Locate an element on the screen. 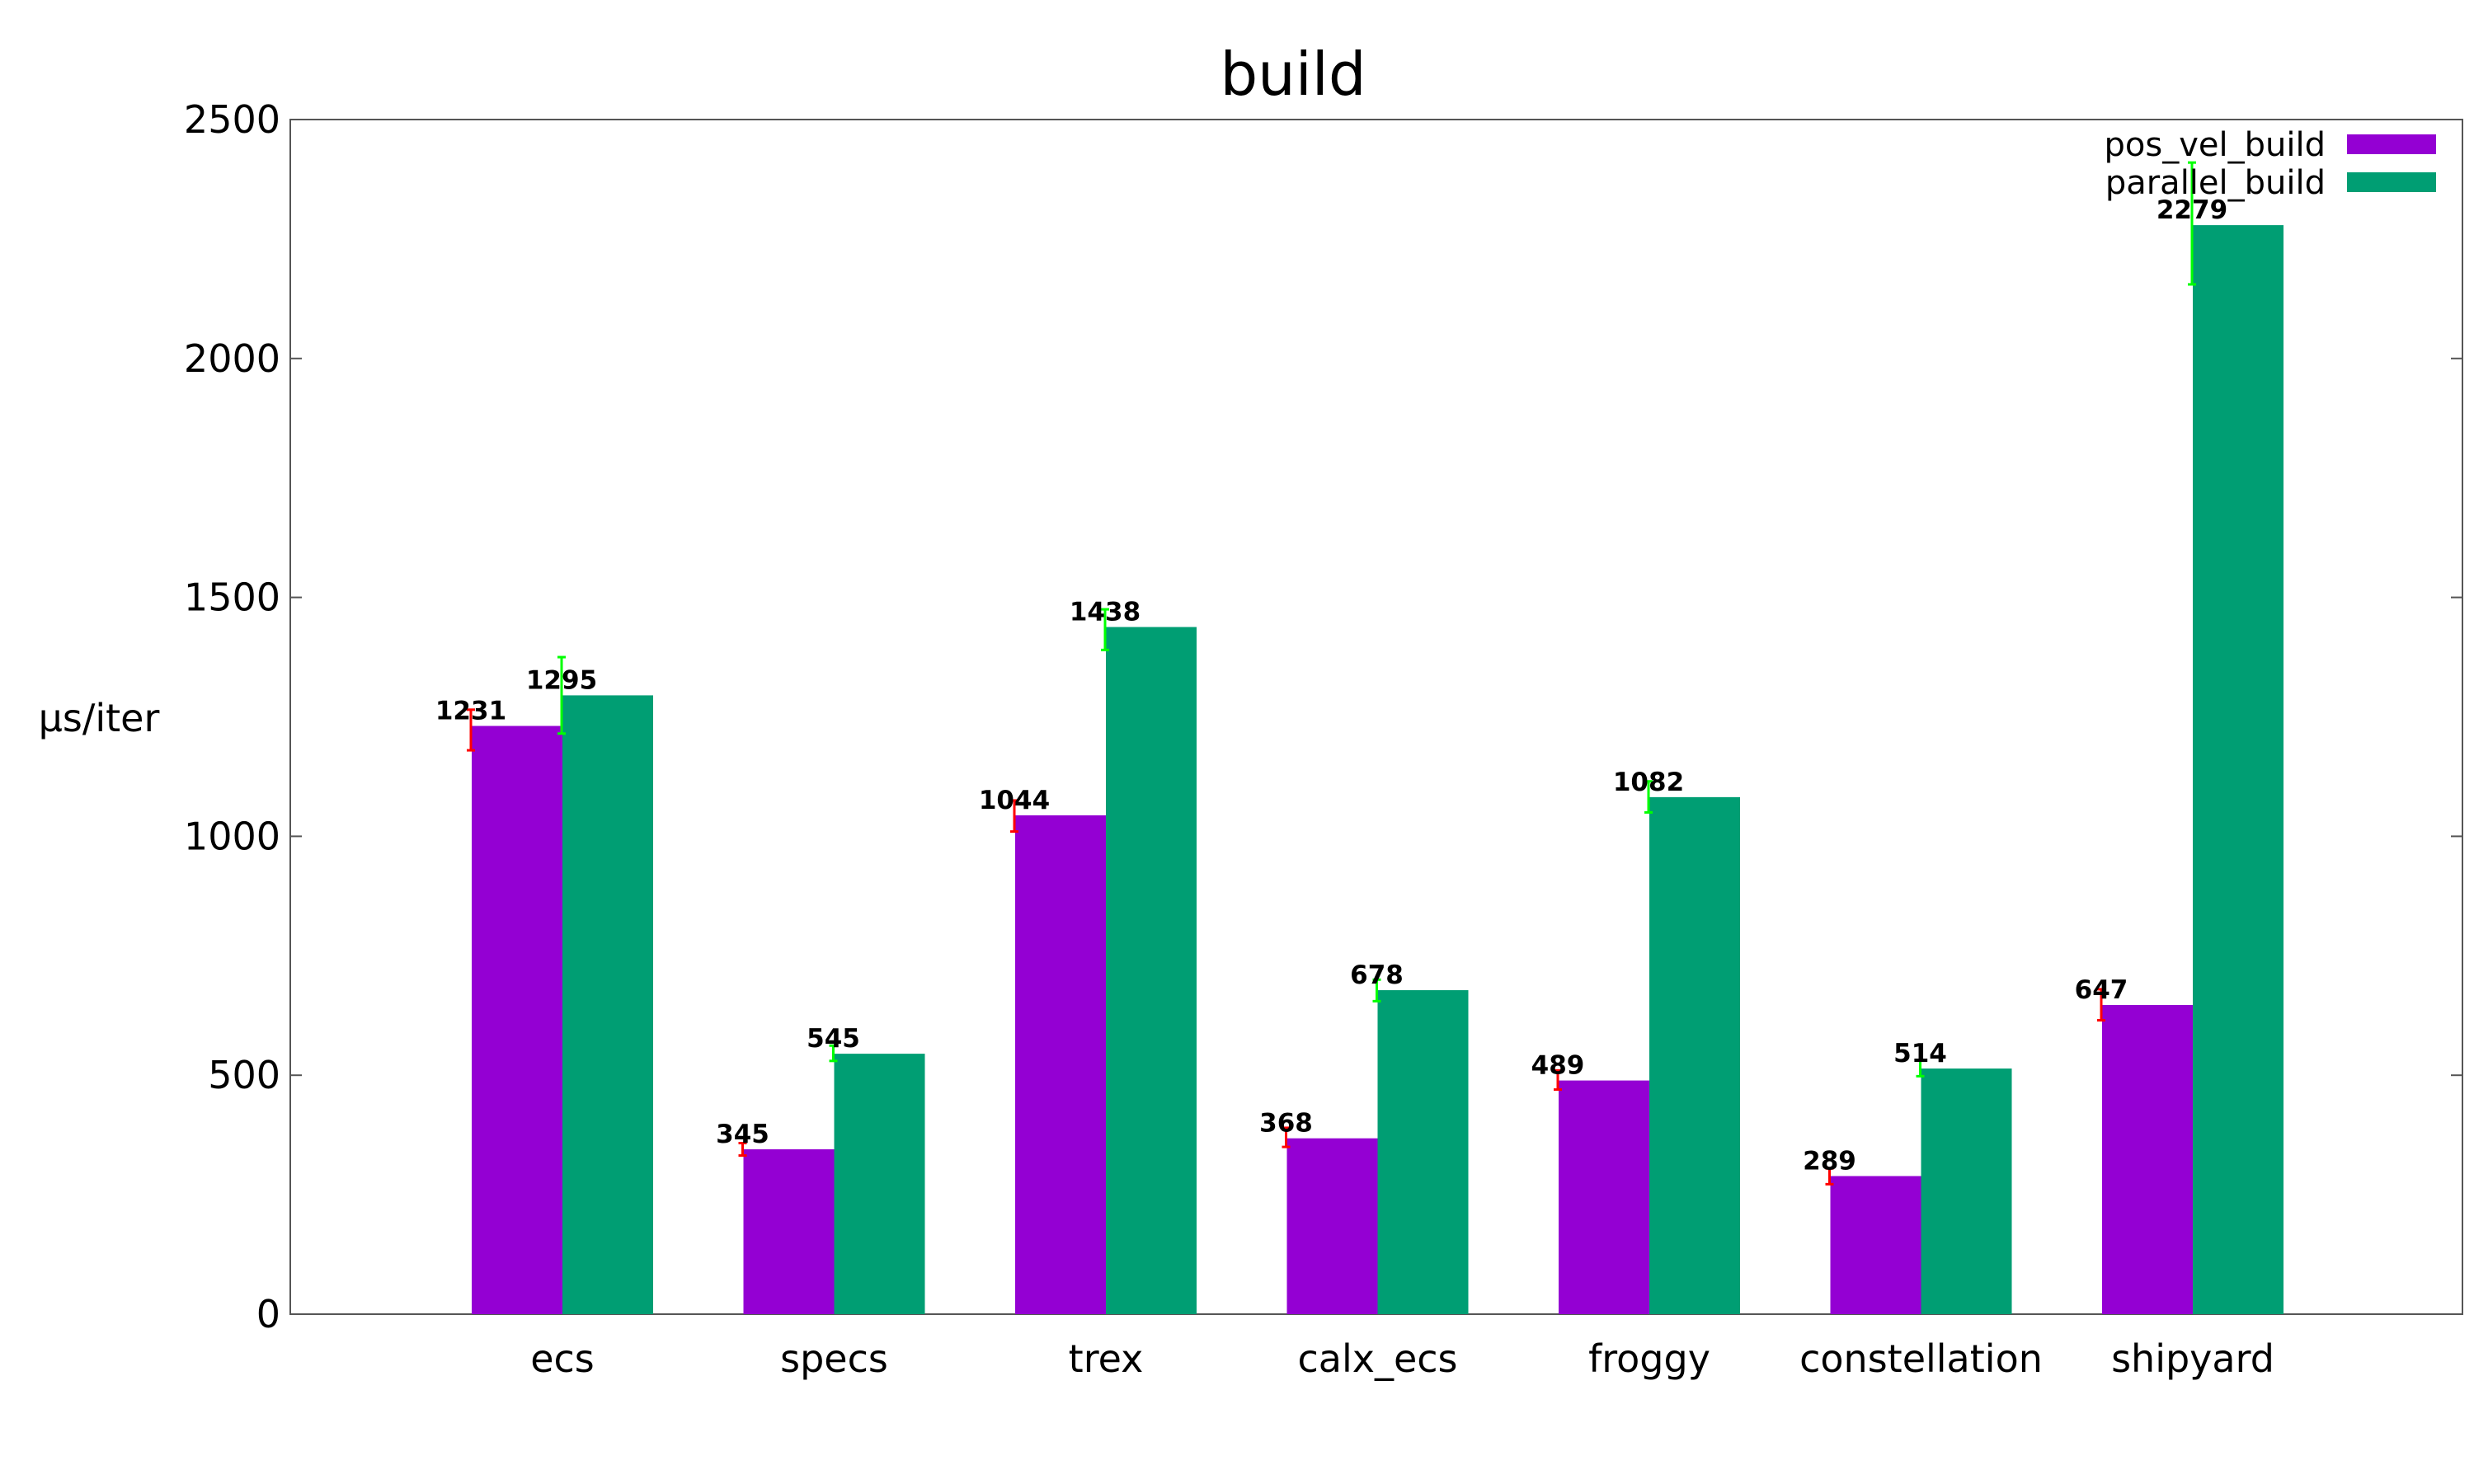  data-label: 647 is located at coordinates (2101, 990).